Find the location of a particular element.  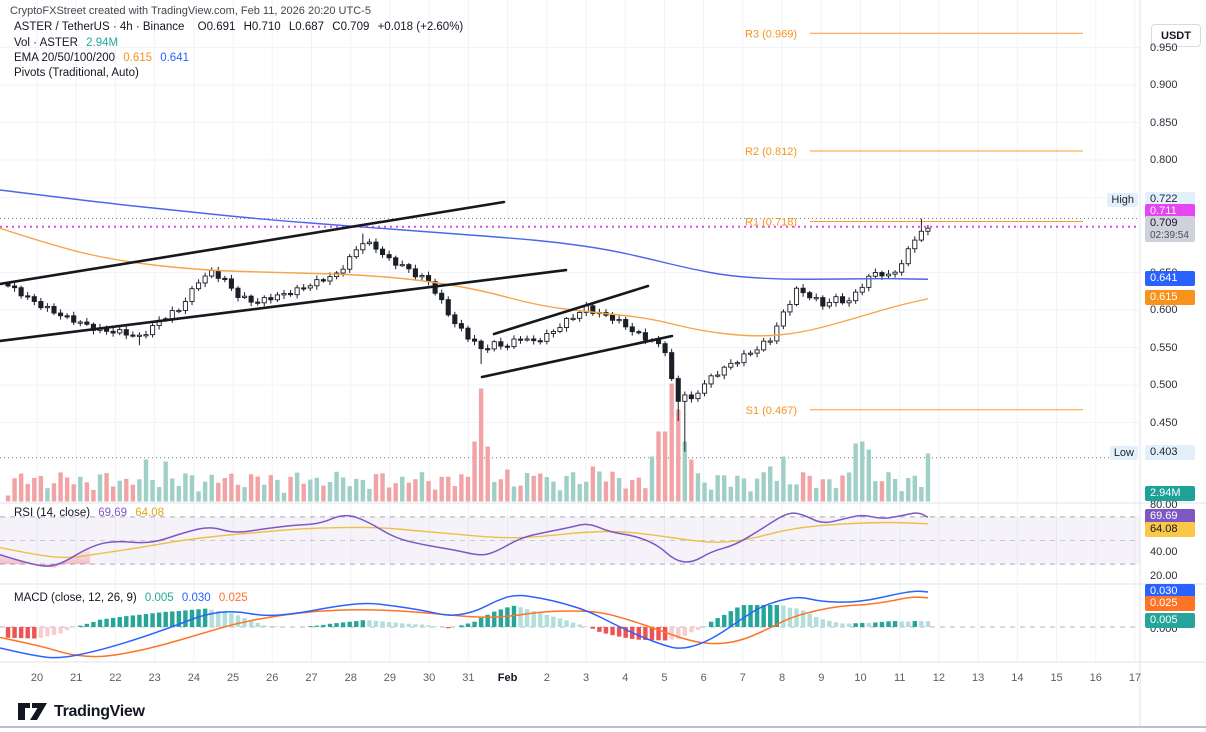

macd-signal-line is located at coordinates (464, 627).